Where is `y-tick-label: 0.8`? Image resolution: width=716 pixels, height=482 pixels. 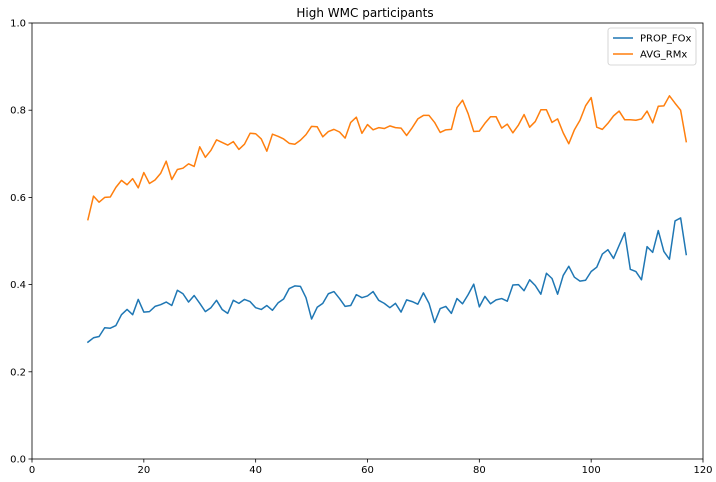 y-tick-label: 0.8 is located at coordinates (18, 111).